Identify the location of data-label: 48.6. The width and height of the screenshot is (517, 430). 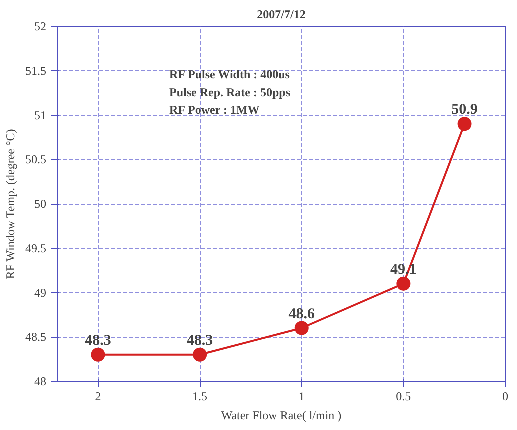
(302, 314).